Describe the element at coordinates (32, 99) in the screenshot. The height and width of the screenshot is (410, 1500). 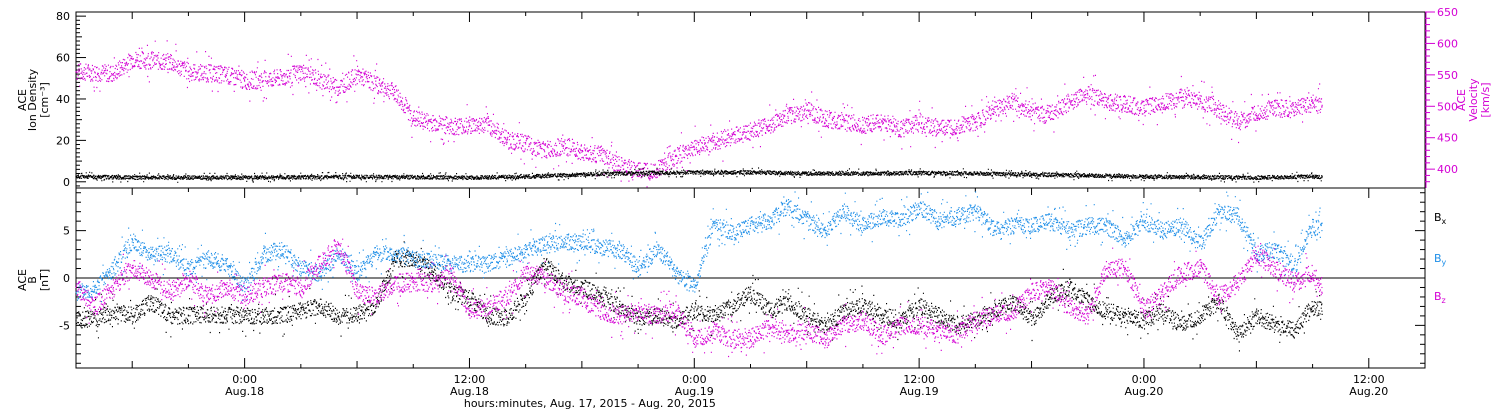
I see `y-title-density-1: Ion Density` at that location.